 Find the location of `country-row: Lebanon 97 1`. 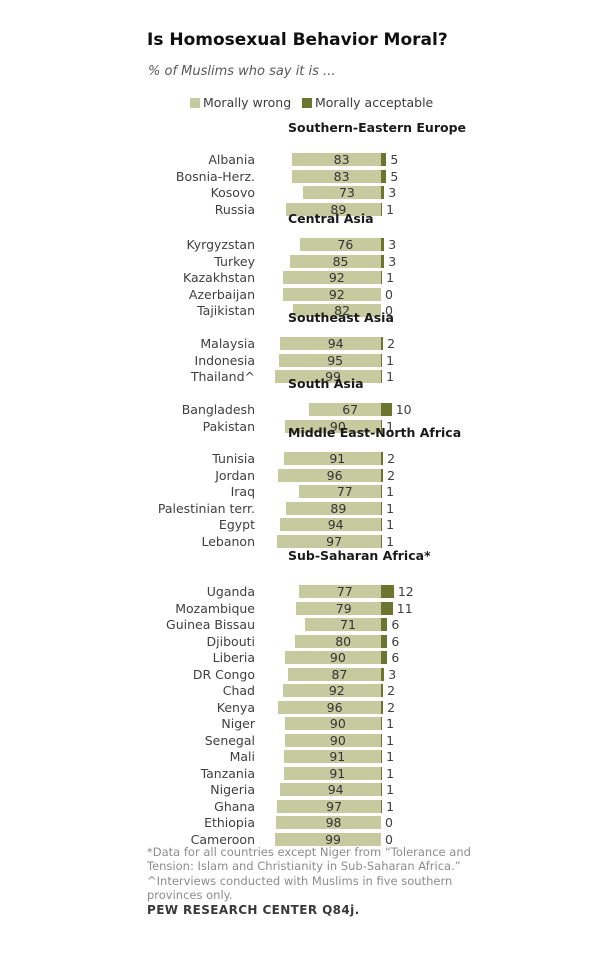

country-row: Lebanon 97 1 is located at coordinates (305, 542).